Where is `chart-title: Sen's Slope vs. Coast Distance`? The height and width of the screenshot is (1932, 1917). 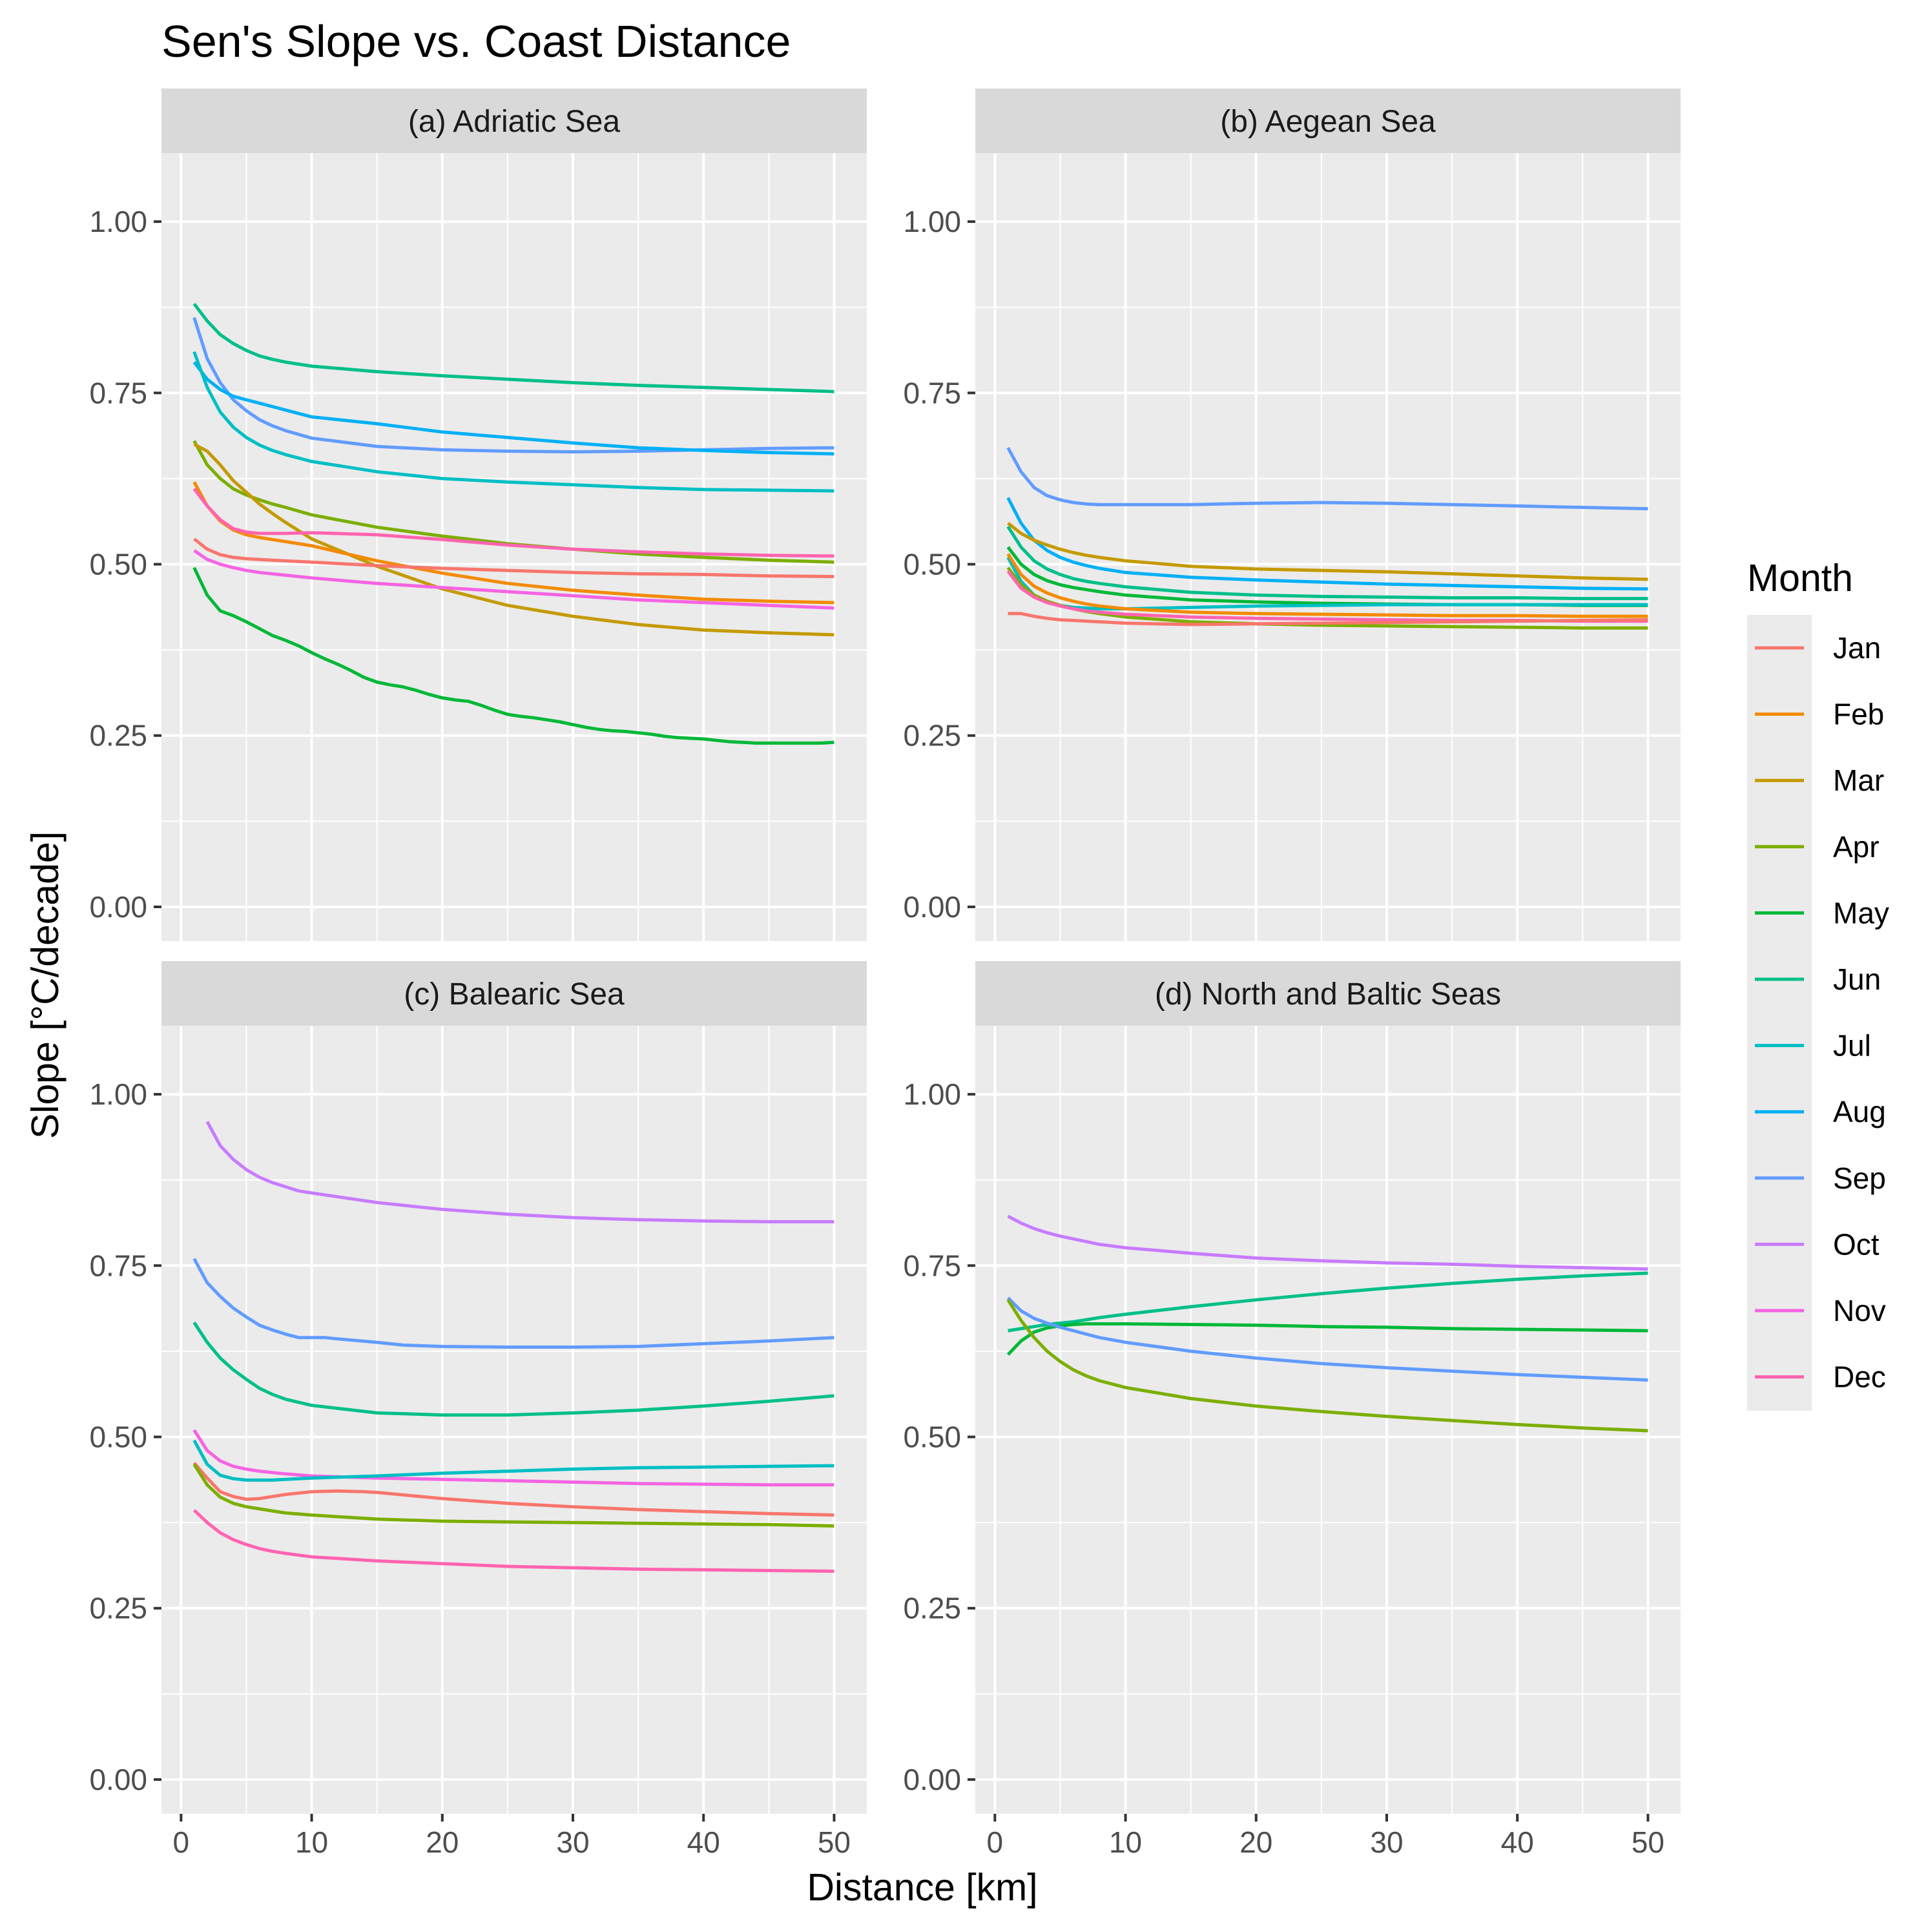
chart-title: Sen's Slope vs. Coast Distance is located at coordinates (476, 41).